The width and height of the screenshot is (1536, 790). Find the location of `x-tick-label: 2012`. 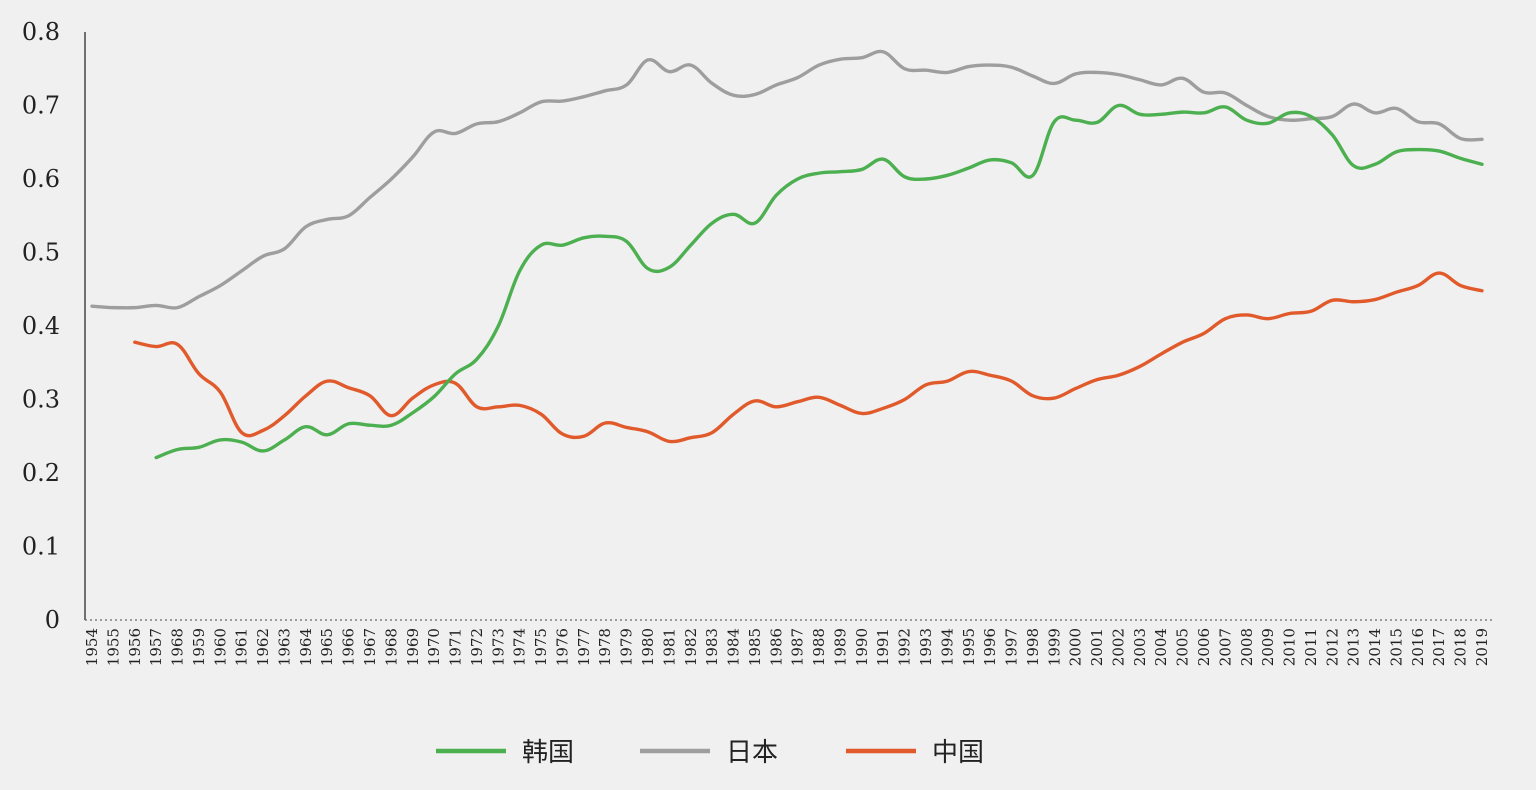

x-tick-label: 2012 is located at coordinates (1332, 647).